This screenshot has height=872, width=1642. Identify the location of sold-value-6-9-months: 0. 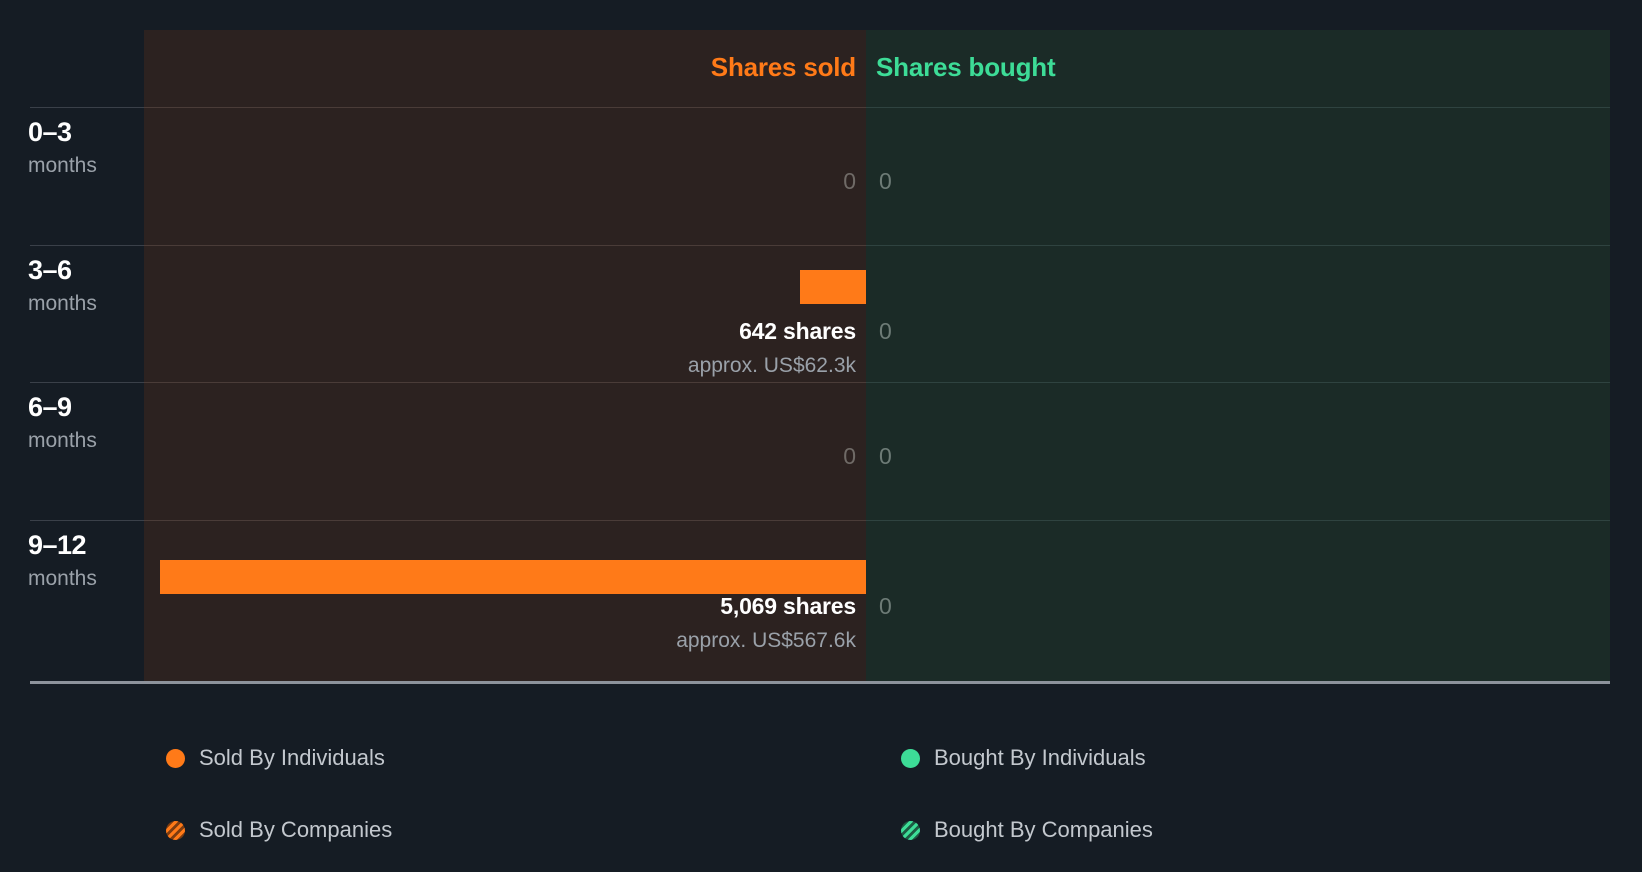
(428, 456).